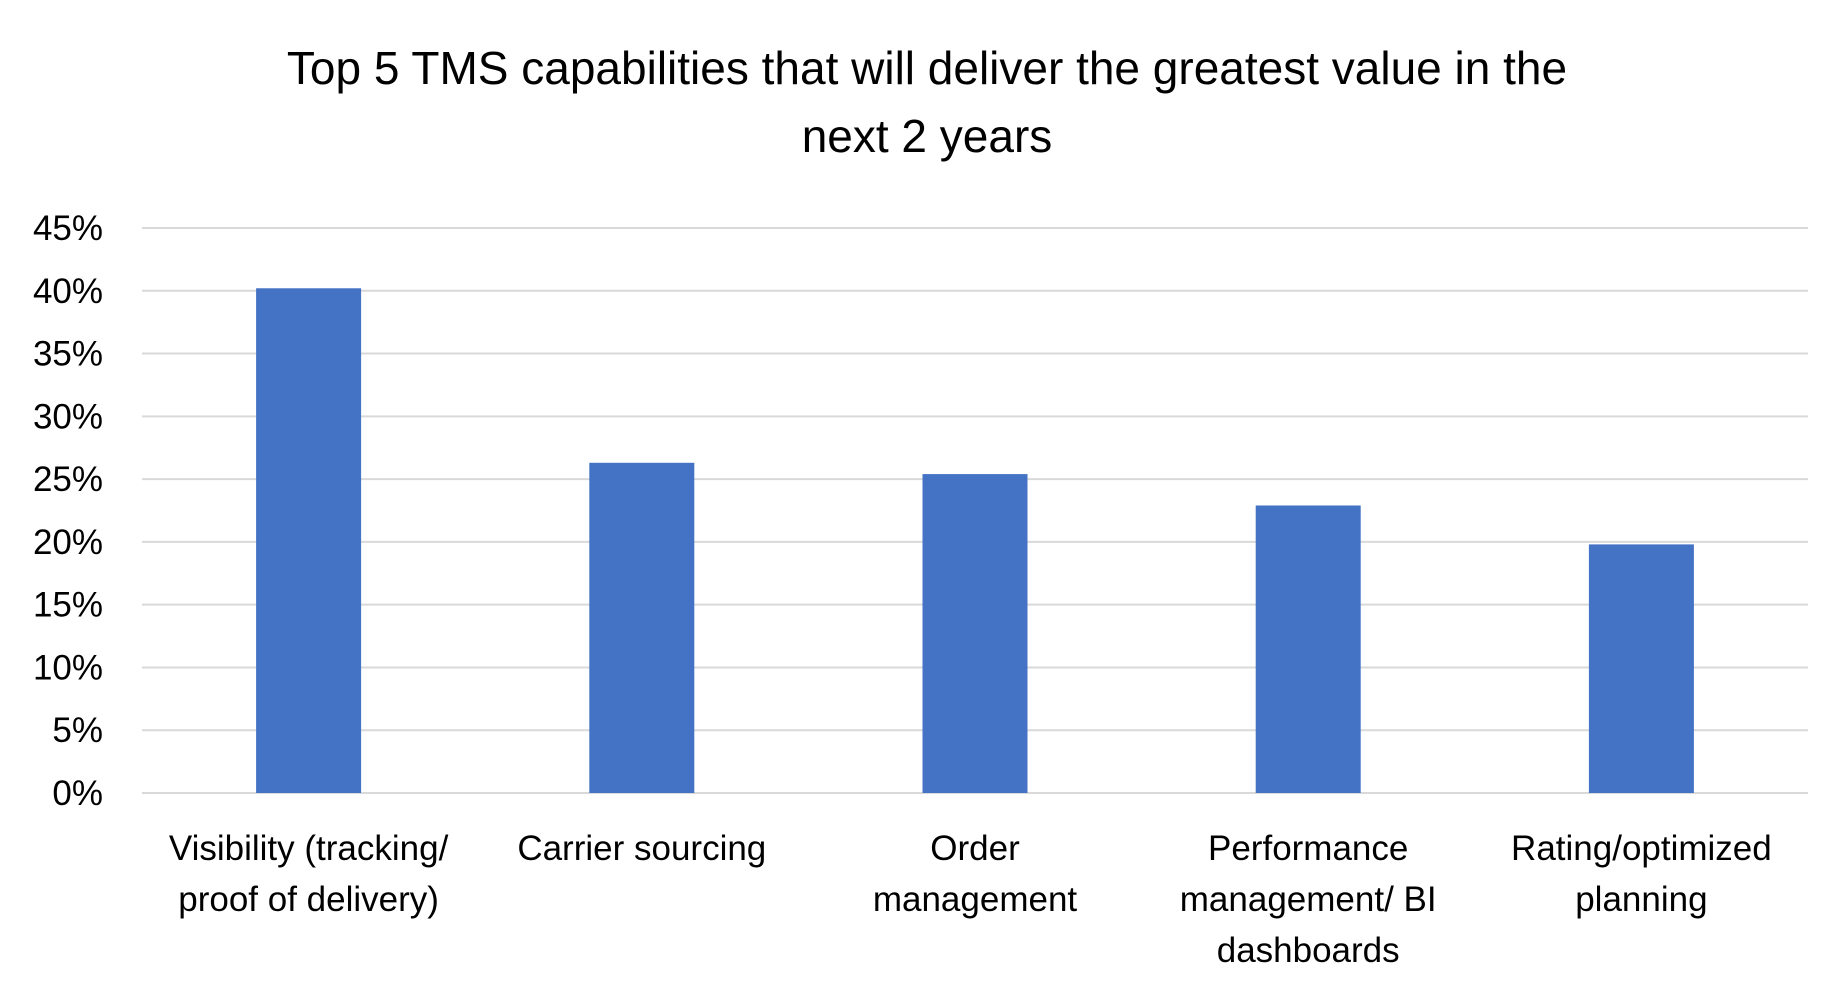 Image resolution: width=1836 pixels, height=990 pixels. Describe the element at coordinates (1308, 950) in the screenshot. I see `x-category-label-line: dashboards` at that location.